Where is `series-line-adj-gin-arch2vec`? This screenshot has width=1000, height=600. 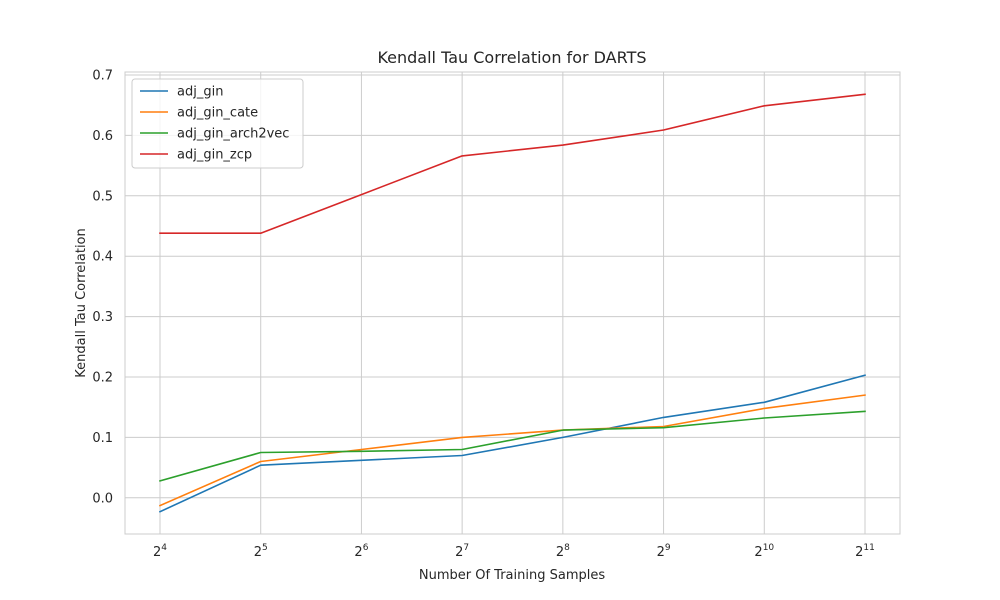
series-line-adj-gin-arch2vec is located at coordinates (512, 446).